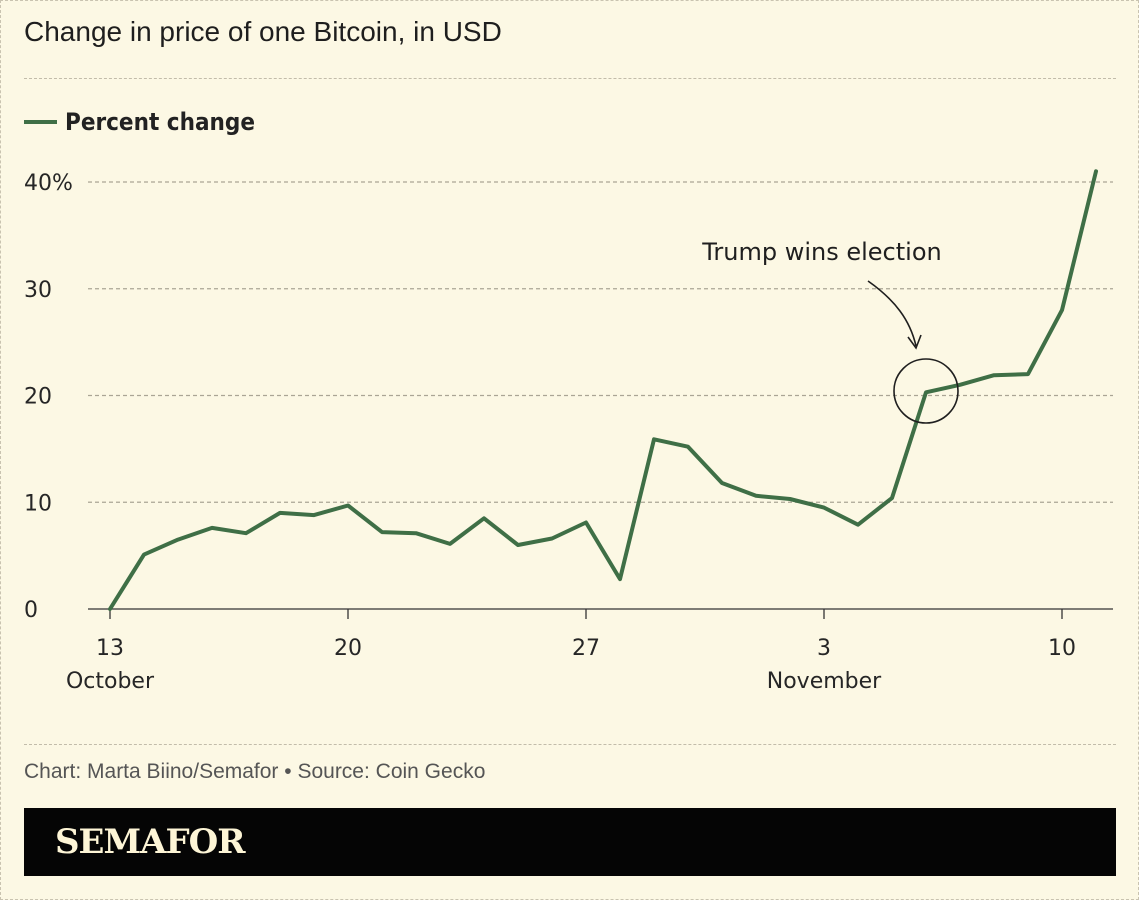  I want to click on annotation-arrow, so click(892, 313).